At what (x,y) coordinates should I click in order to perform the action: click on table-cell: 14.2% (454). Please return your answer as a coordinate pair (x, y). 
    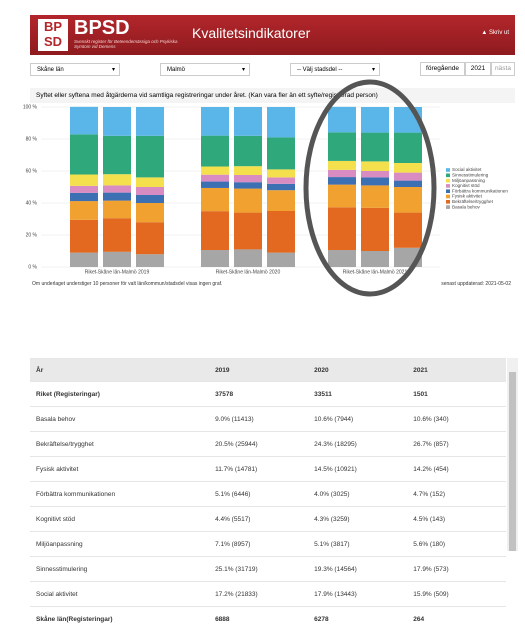
    Looking at the image, I should click on (456, 469).